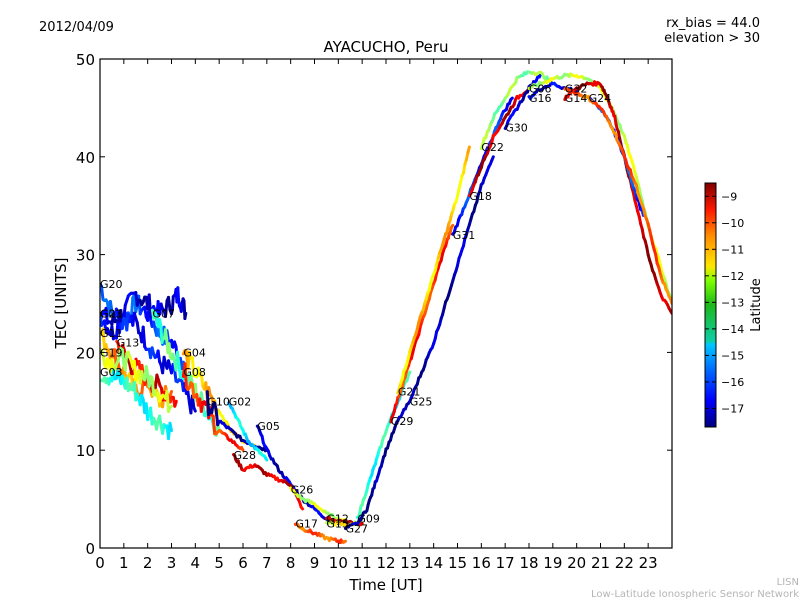  Describe the element at coordinates (268, 426) in the screenshot. I see `series-label: G05` at that location.